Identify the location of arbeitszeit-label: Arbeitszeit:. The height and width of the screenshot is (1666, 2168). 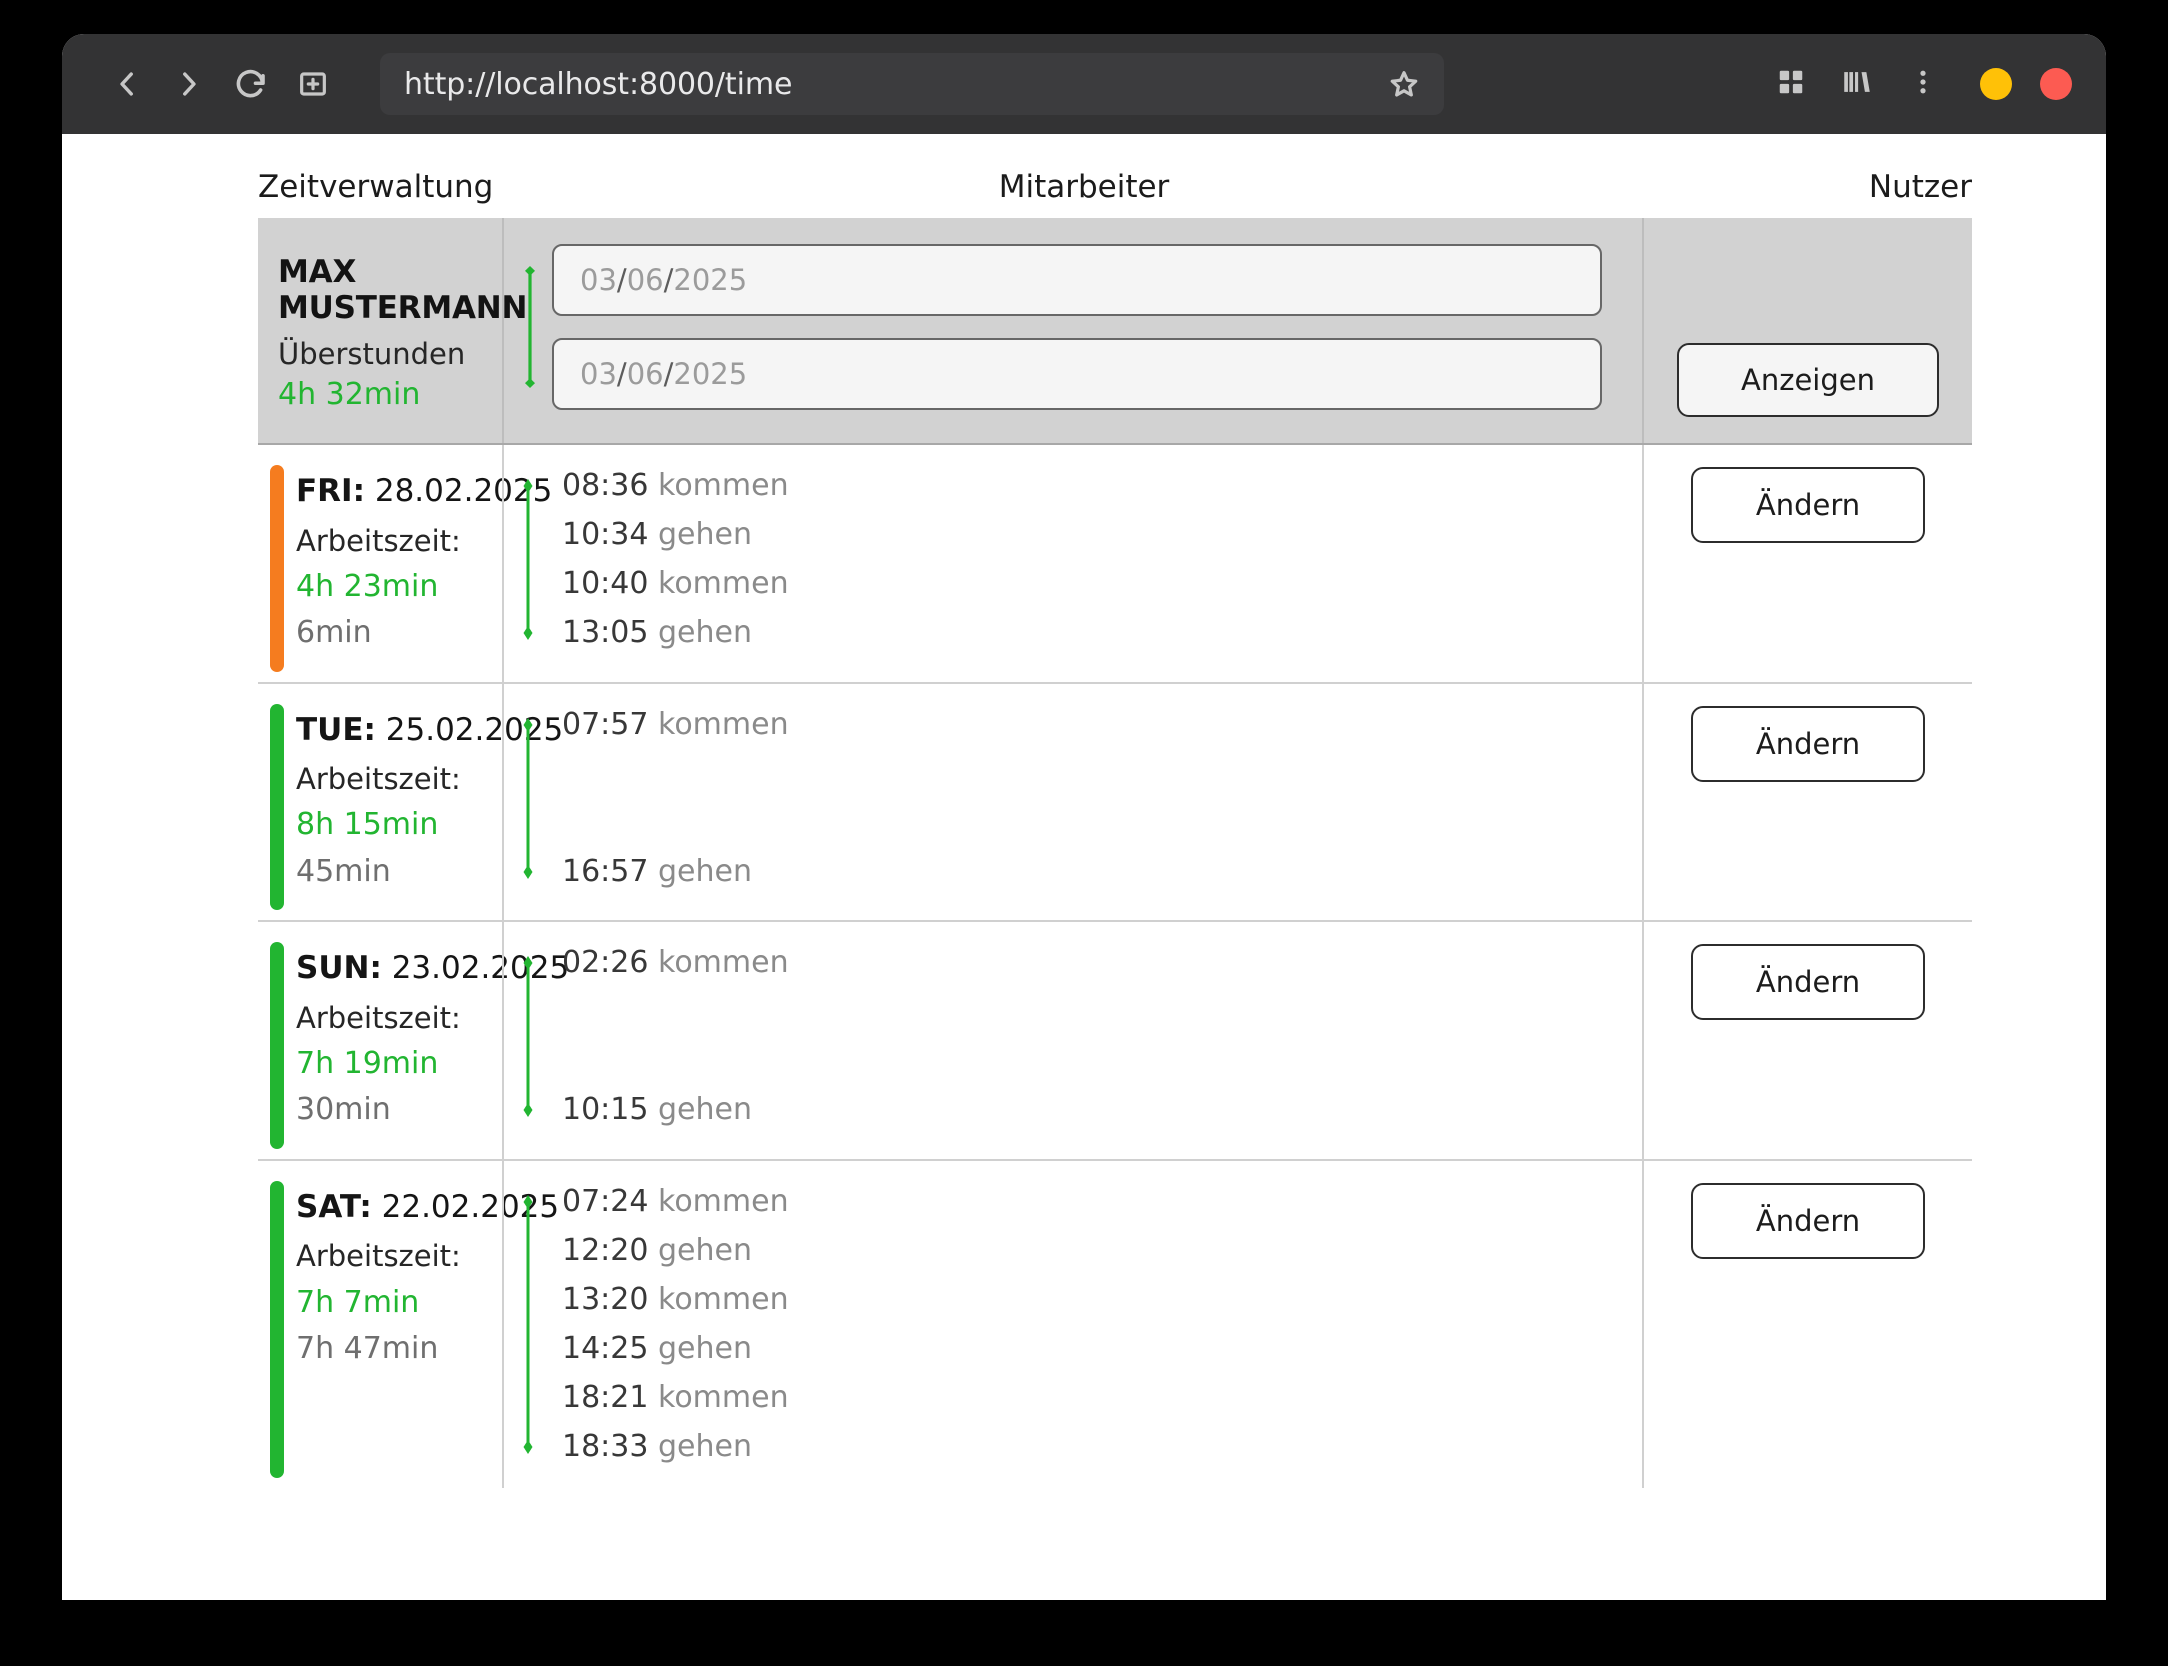
(378, 779).